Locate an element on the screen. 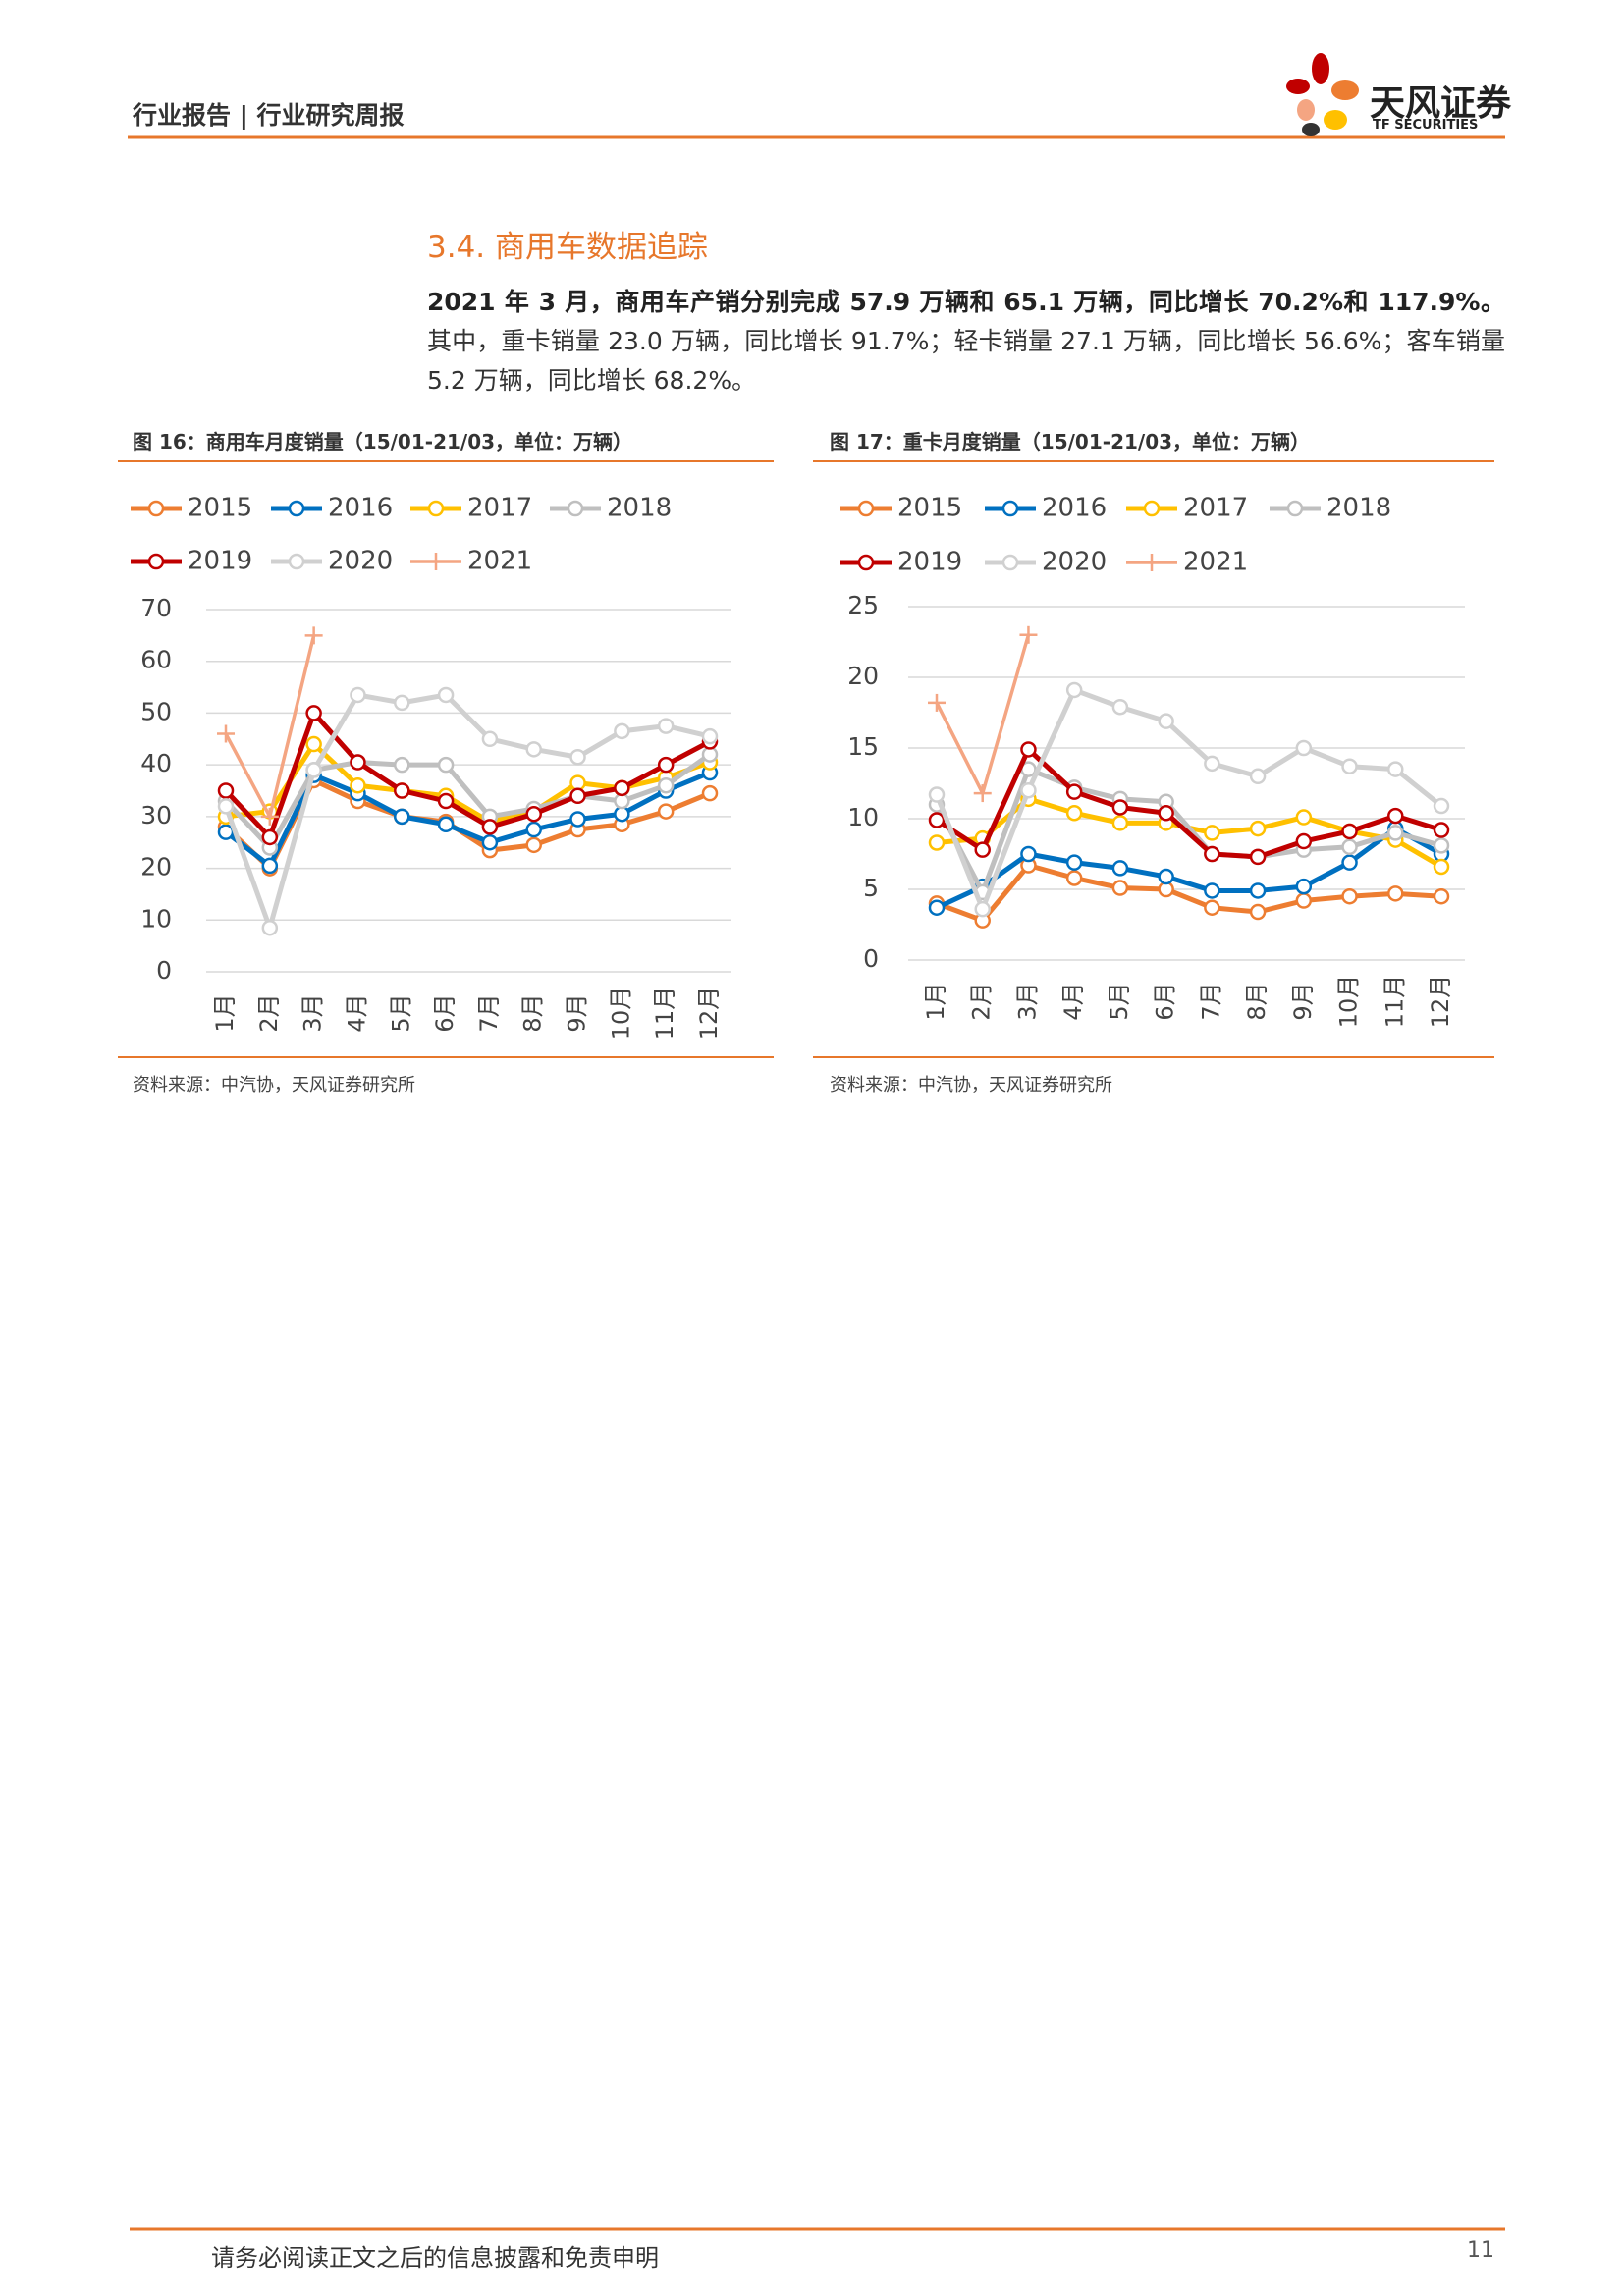  footer-disclaimer: 请务必阅读正文之后的信息披露和免责申明 is located at coordinates (435, 2257).